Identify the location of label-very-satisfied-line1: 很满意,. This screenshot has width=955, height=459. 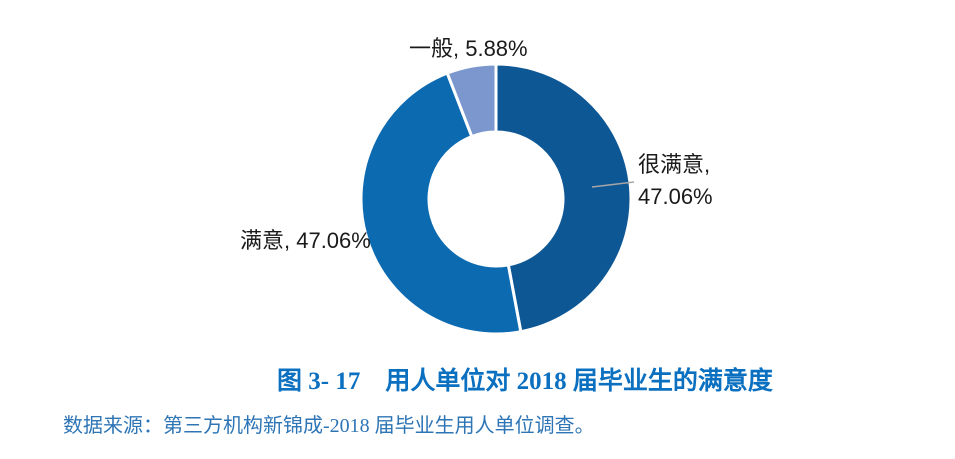
(674, 164).